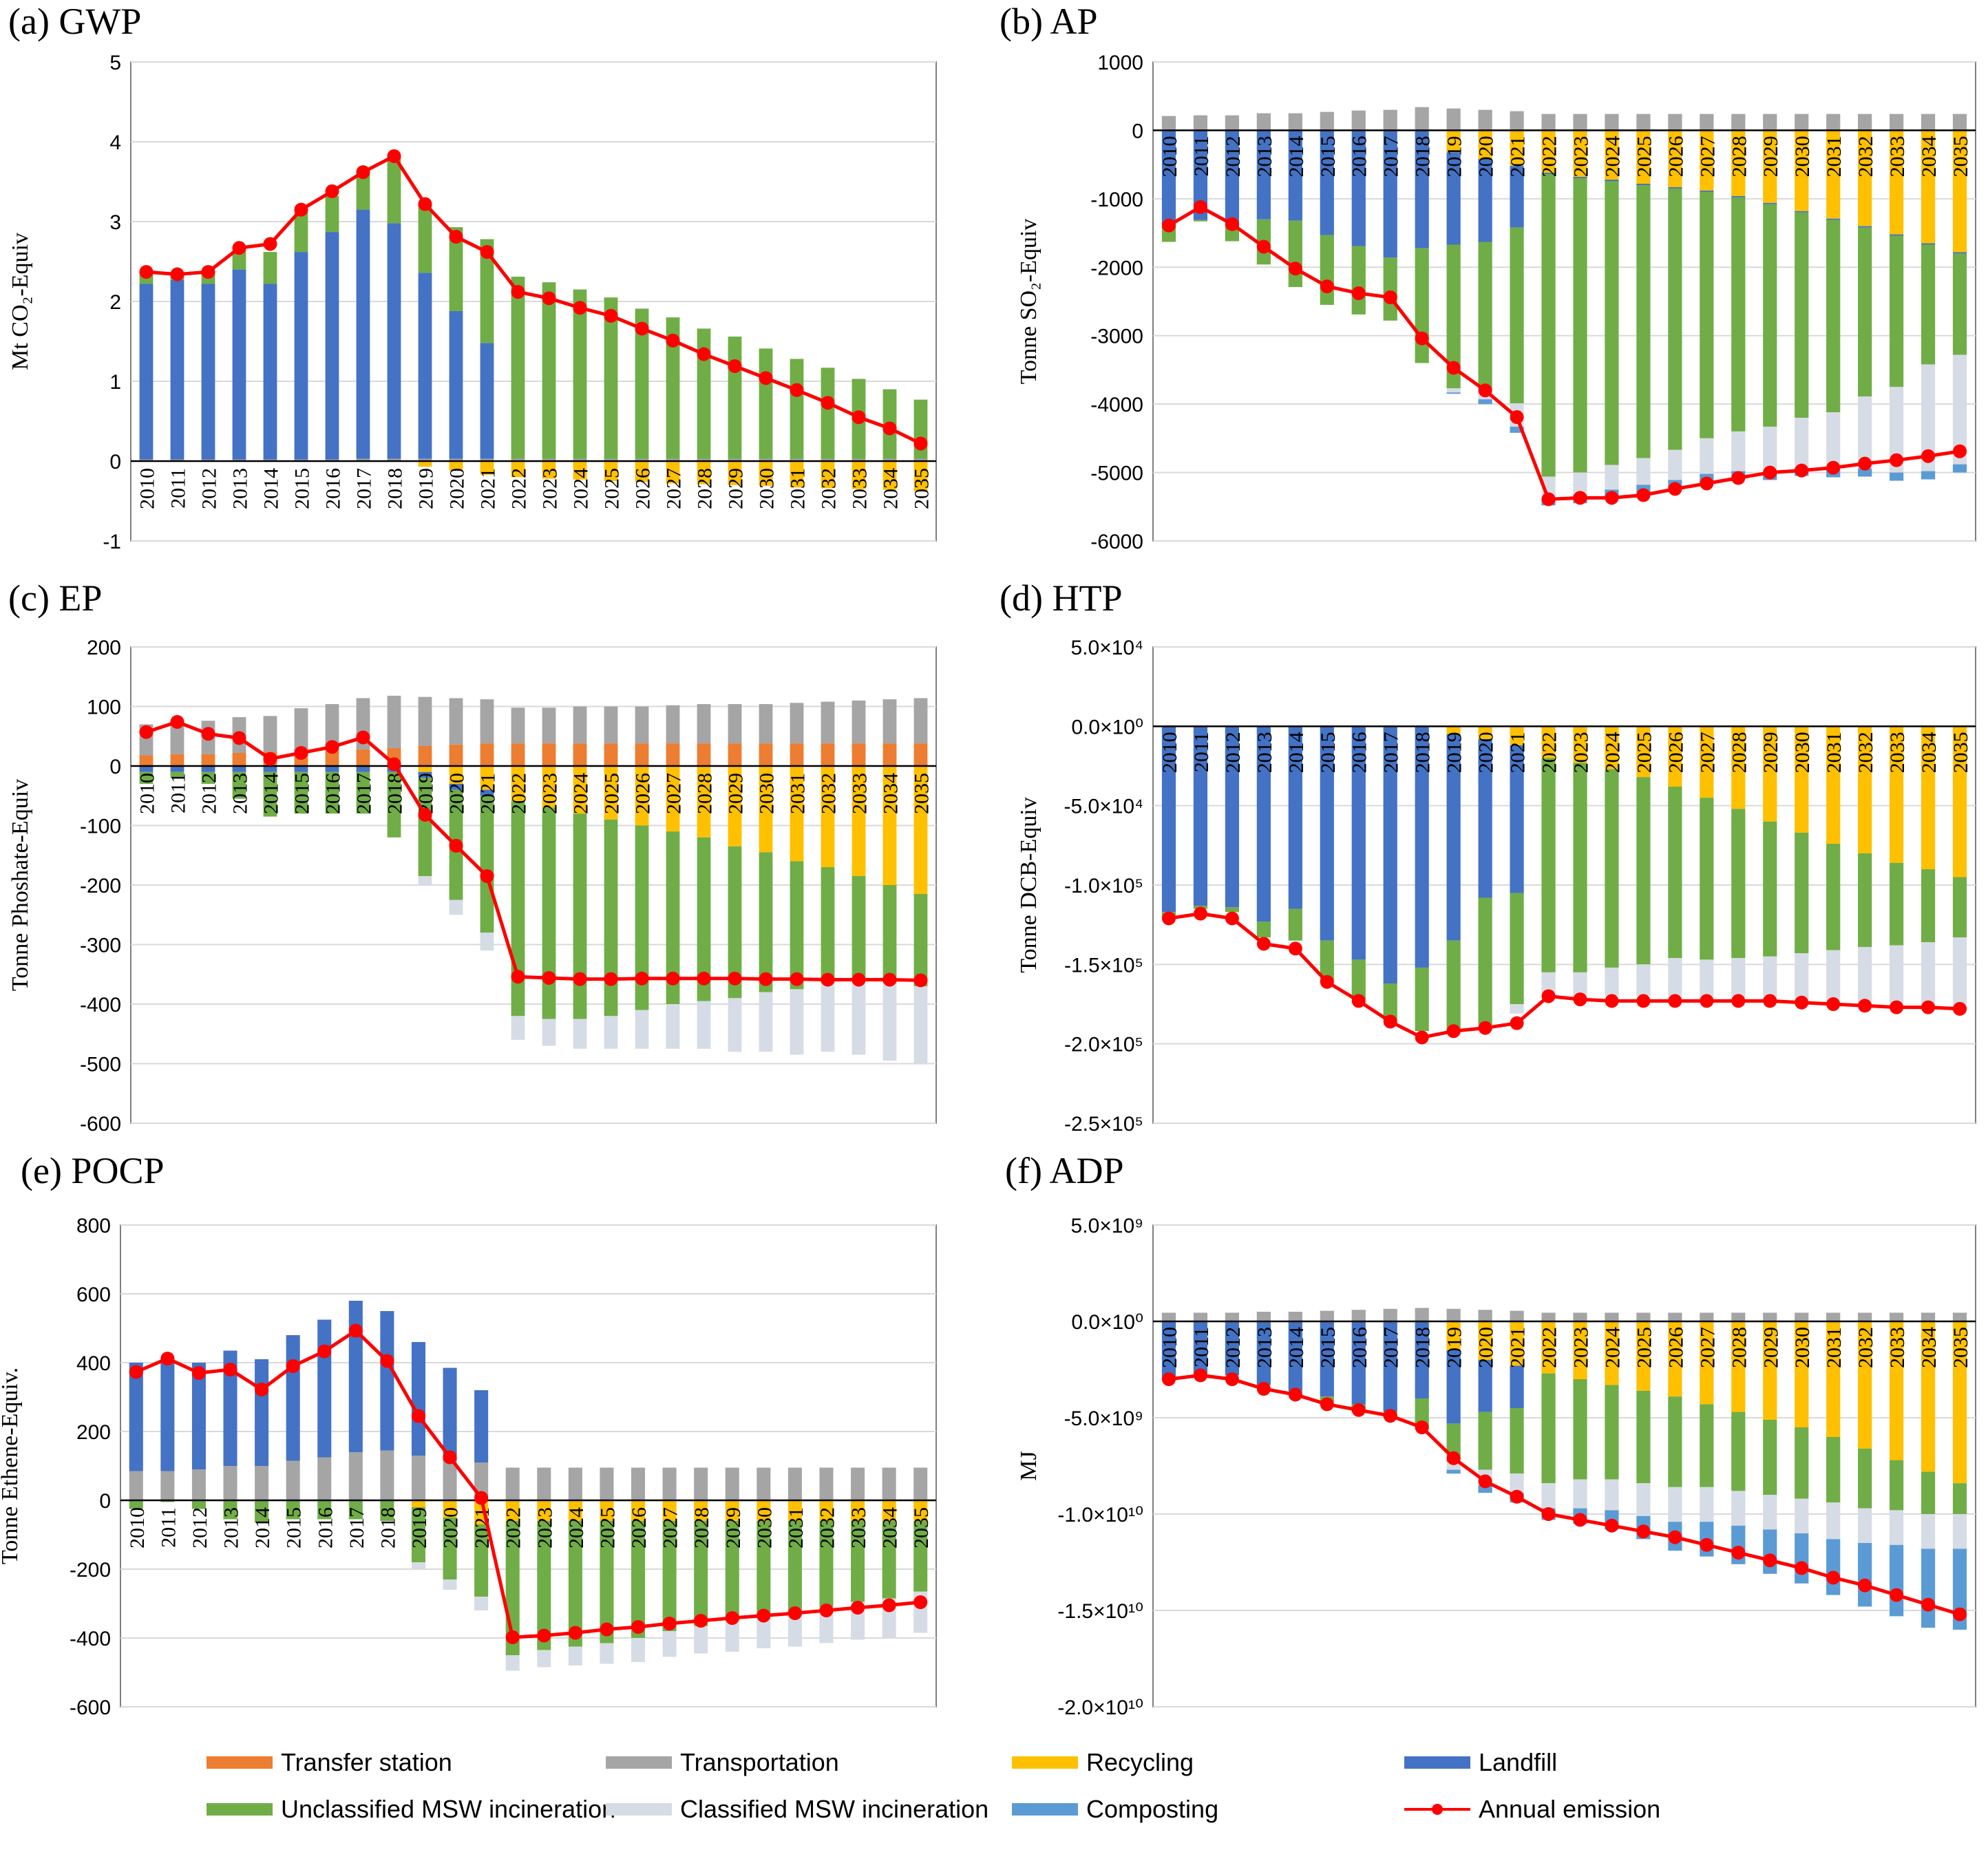 The width and height of the screenshot is (1988, 1852). I want to click on point-annual-emission-c-2015, so click(301, 752).